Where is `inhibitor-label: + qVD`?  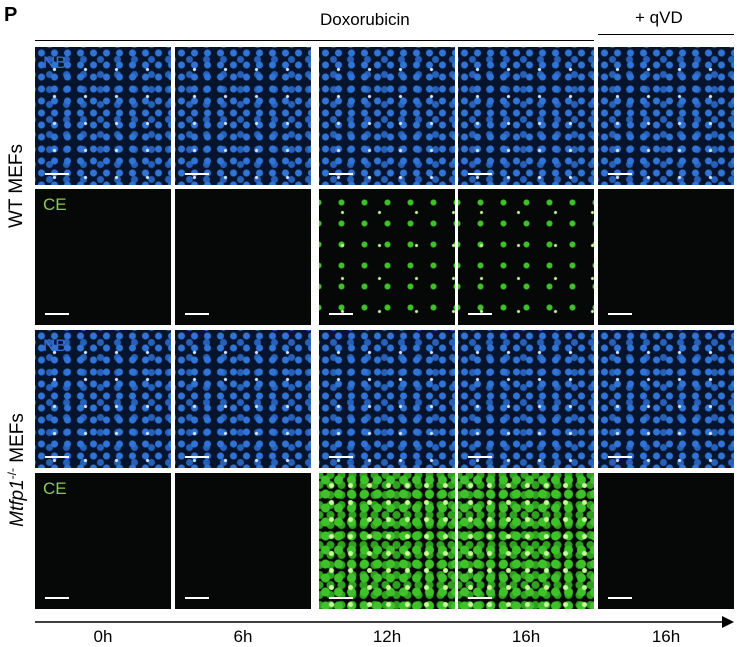
inhibitor-label: + qVD is located at coordinates (659, 17).